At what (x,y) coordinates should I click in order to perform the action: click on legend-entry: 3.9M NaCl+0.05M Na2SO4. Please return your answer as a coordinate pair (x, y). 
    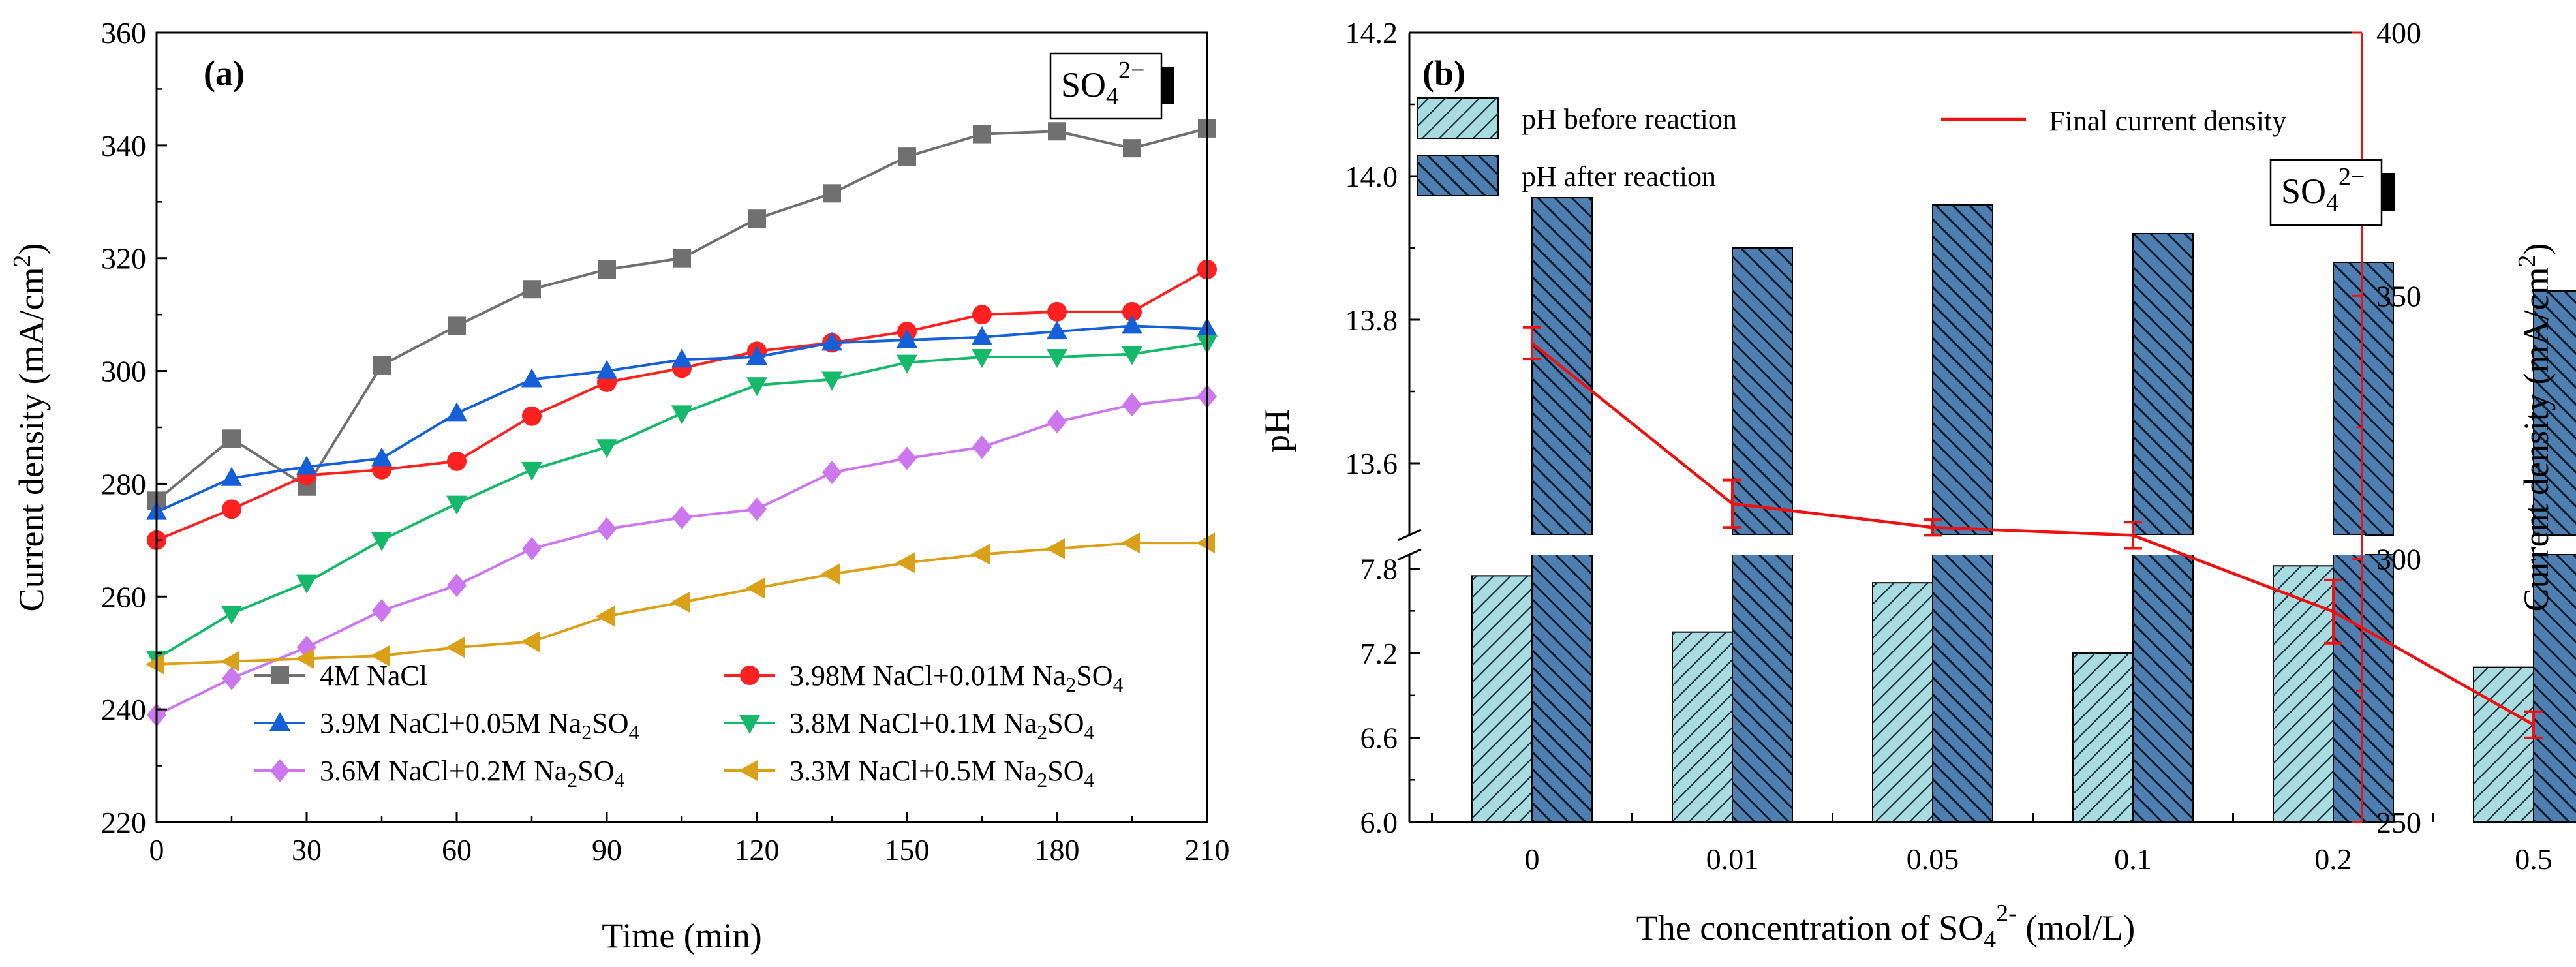
    Looking at the image, I should click on (446, 725).